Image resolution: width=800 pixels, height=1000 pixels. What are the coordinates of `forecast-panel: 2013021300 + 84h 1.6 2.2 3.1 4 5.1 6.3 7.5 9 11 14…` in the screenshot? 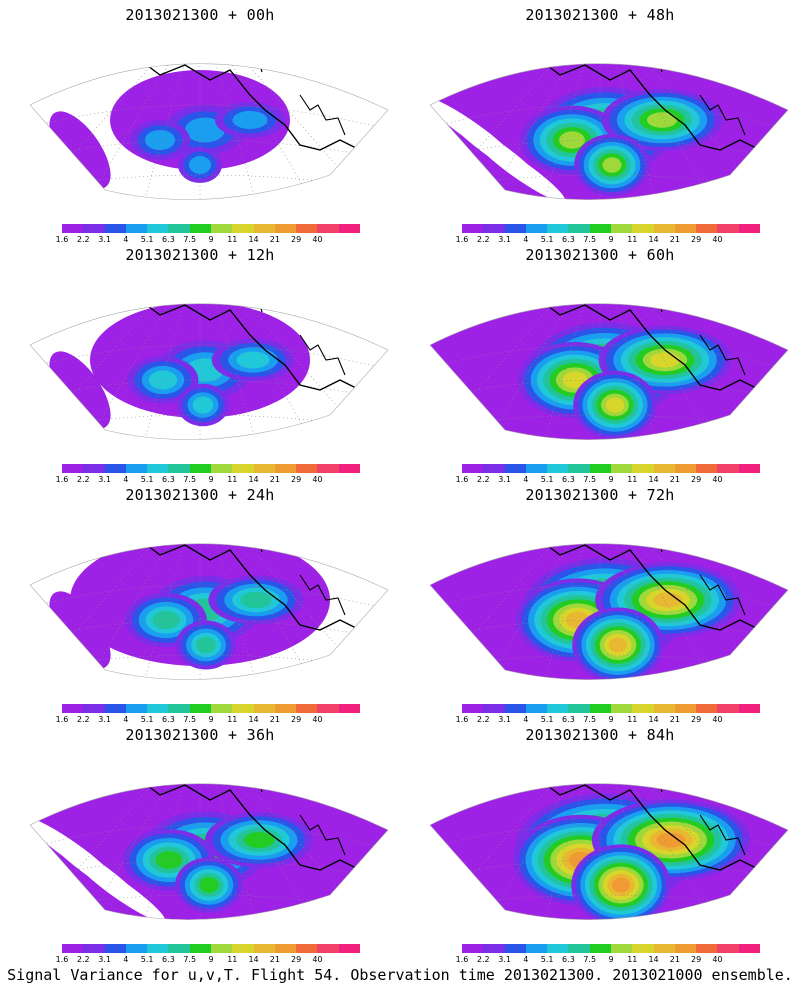 It's located at (600, 842).